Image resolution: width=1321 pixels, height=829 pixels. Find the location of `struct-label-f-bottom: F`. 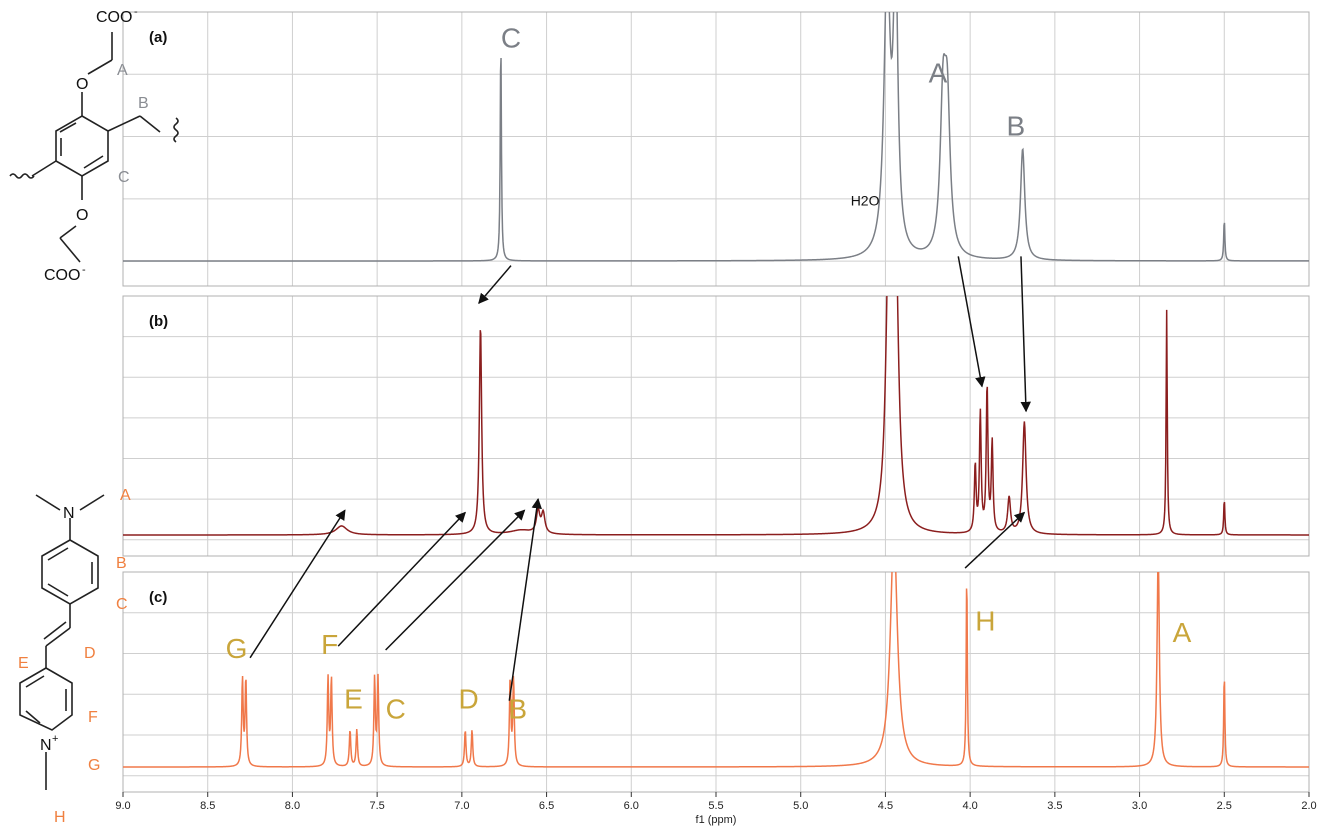

struct-label-f-bottom: F is located at coordinates (93, 717).